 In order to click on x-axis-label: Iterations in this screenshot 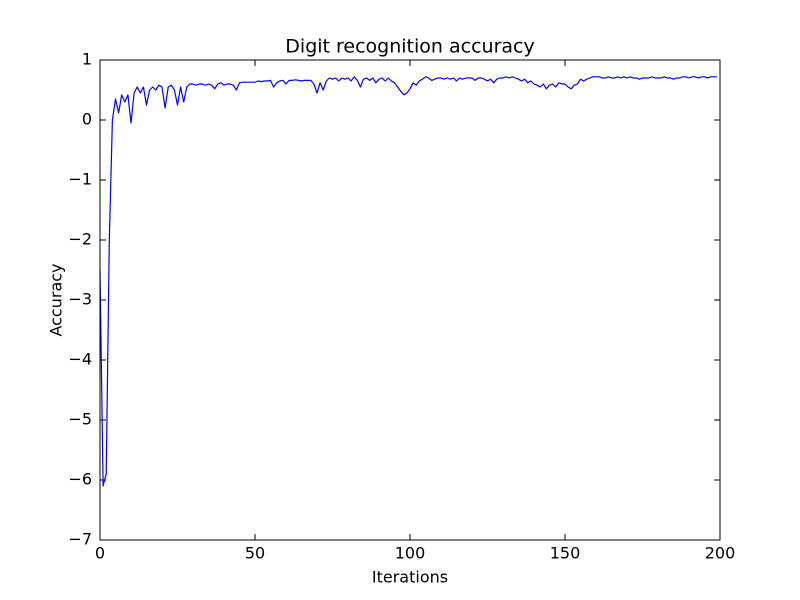, I will do `click(410, 577)`.